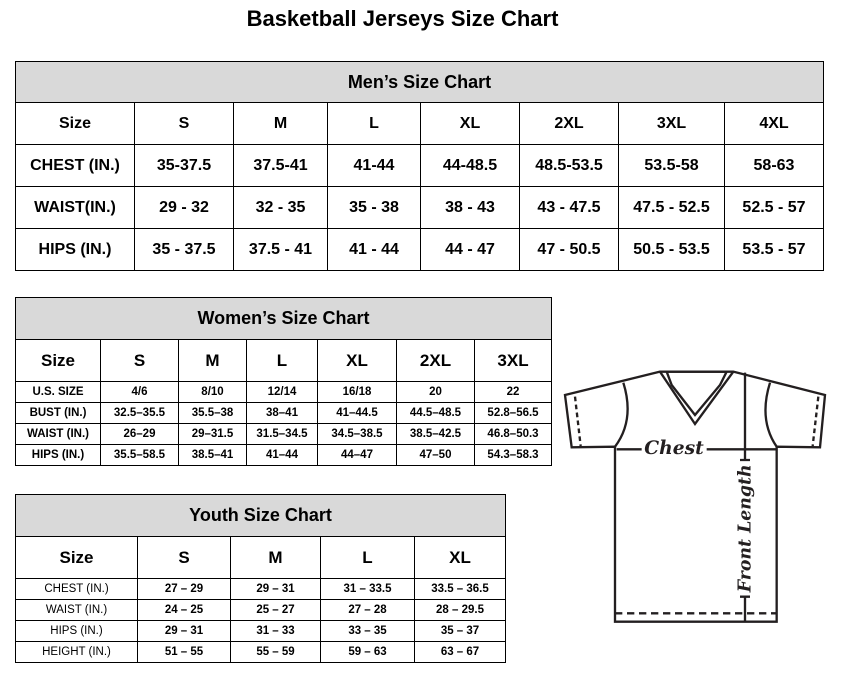 The image size is (843, 679). I want to click on table-cell: 50.5 - 53.5, so click(671, 249).